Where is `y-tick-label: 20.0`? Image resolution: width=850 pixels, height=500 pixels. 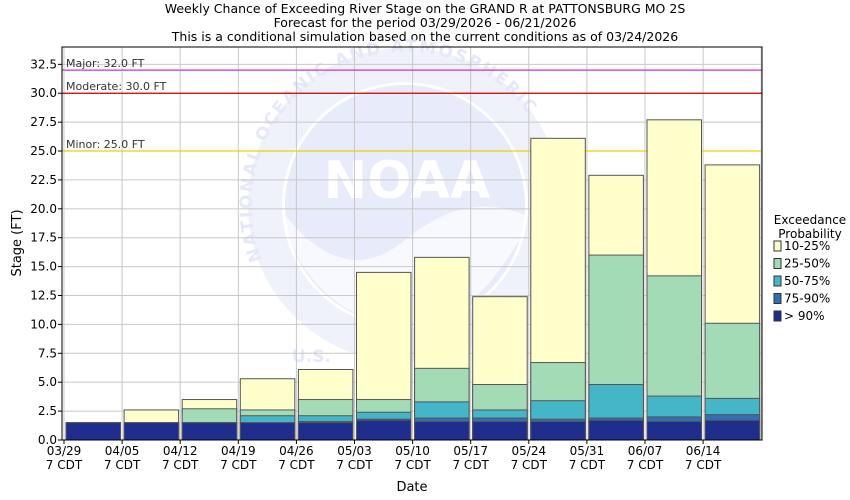 y-tick-label: 20.0 is located at coordinates (43, 209).